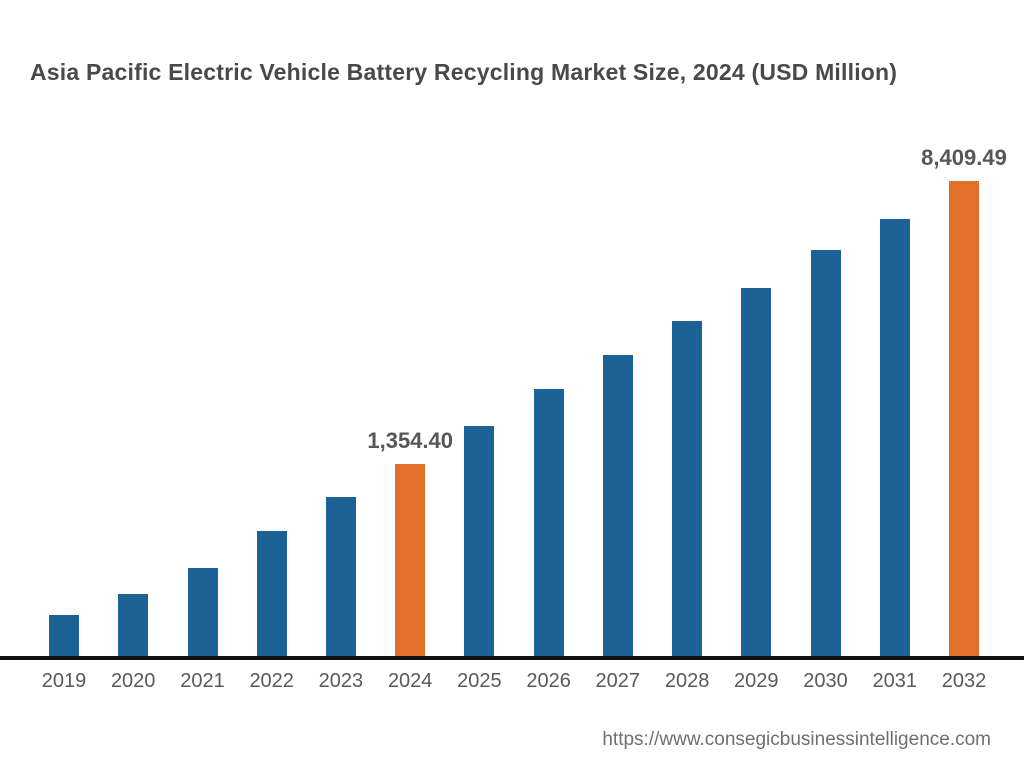 This screenshot has width=1024, height=768. I want to click on x-tick-2030: 2030, so click(825, 681).